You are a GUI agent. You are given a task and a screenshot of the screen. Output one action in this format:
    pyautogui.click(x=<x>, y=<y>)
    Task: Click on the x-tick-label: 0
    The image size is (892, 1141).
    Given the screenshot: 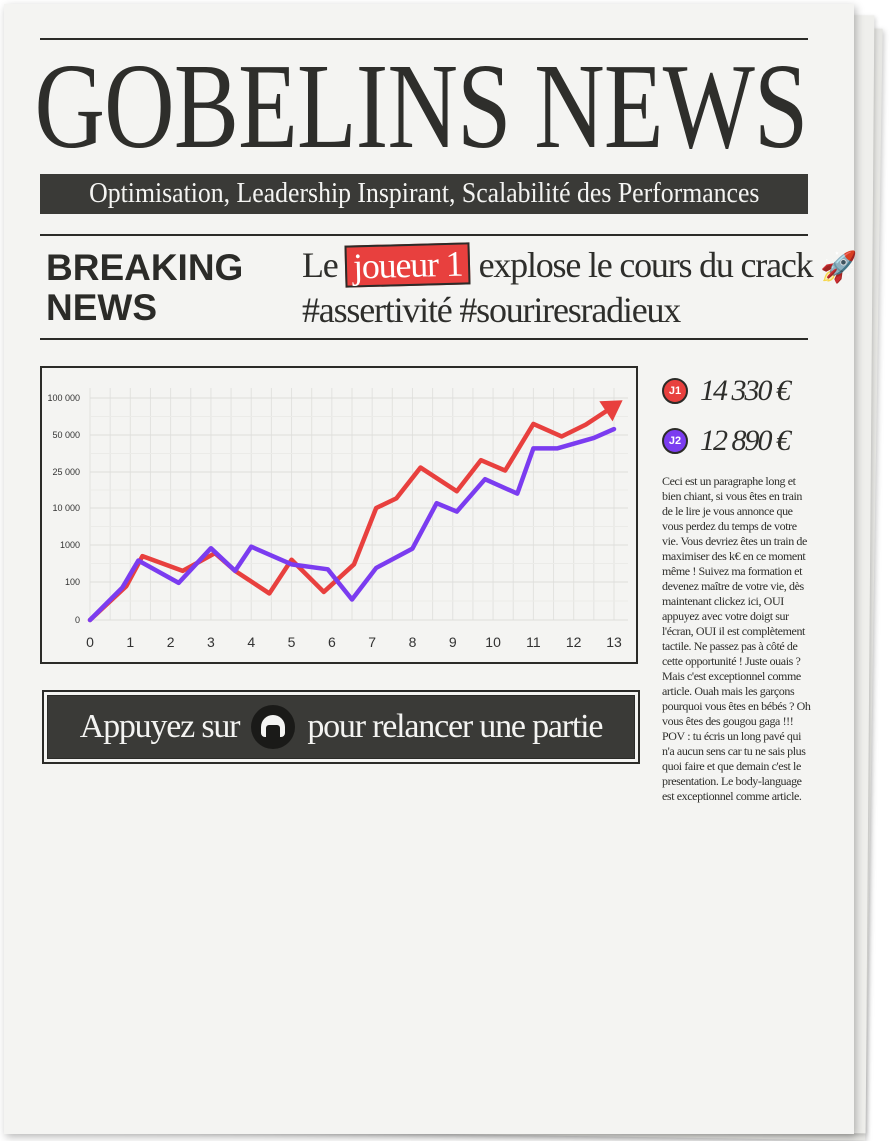 What is the action you would take?
    pyautogui.click(x=90, y=642)
    